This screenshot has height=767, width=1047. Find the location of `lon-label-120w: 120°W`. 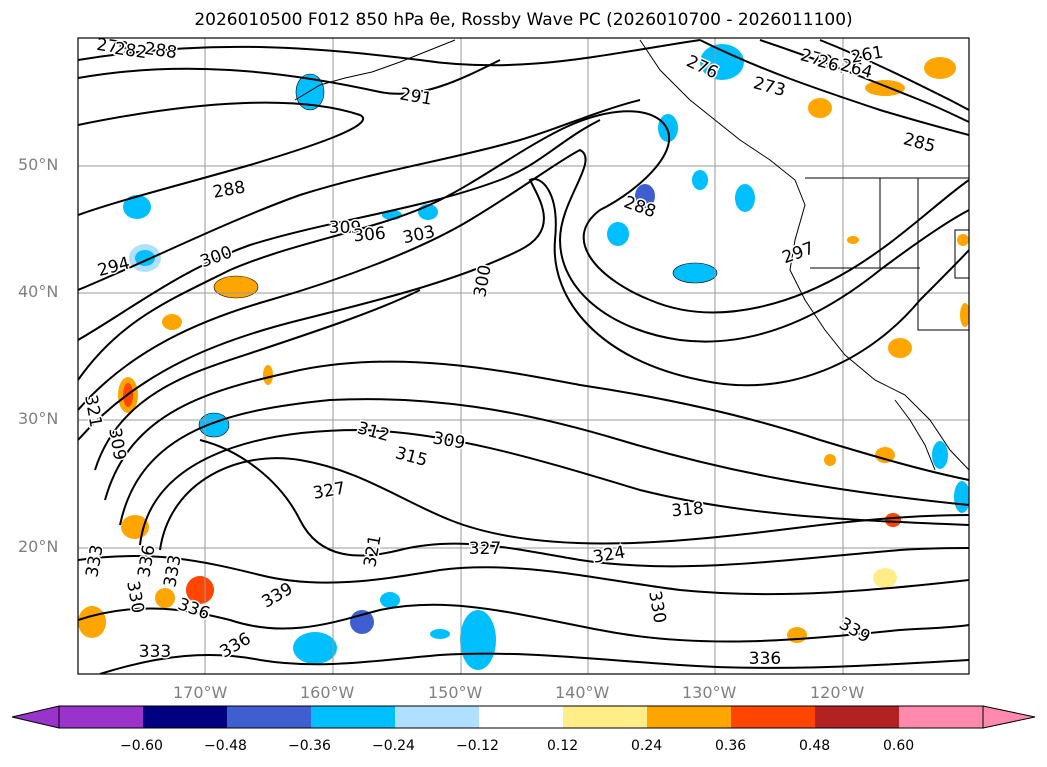

lon-label-120w: 120°W is located at coordinates (837, 692).